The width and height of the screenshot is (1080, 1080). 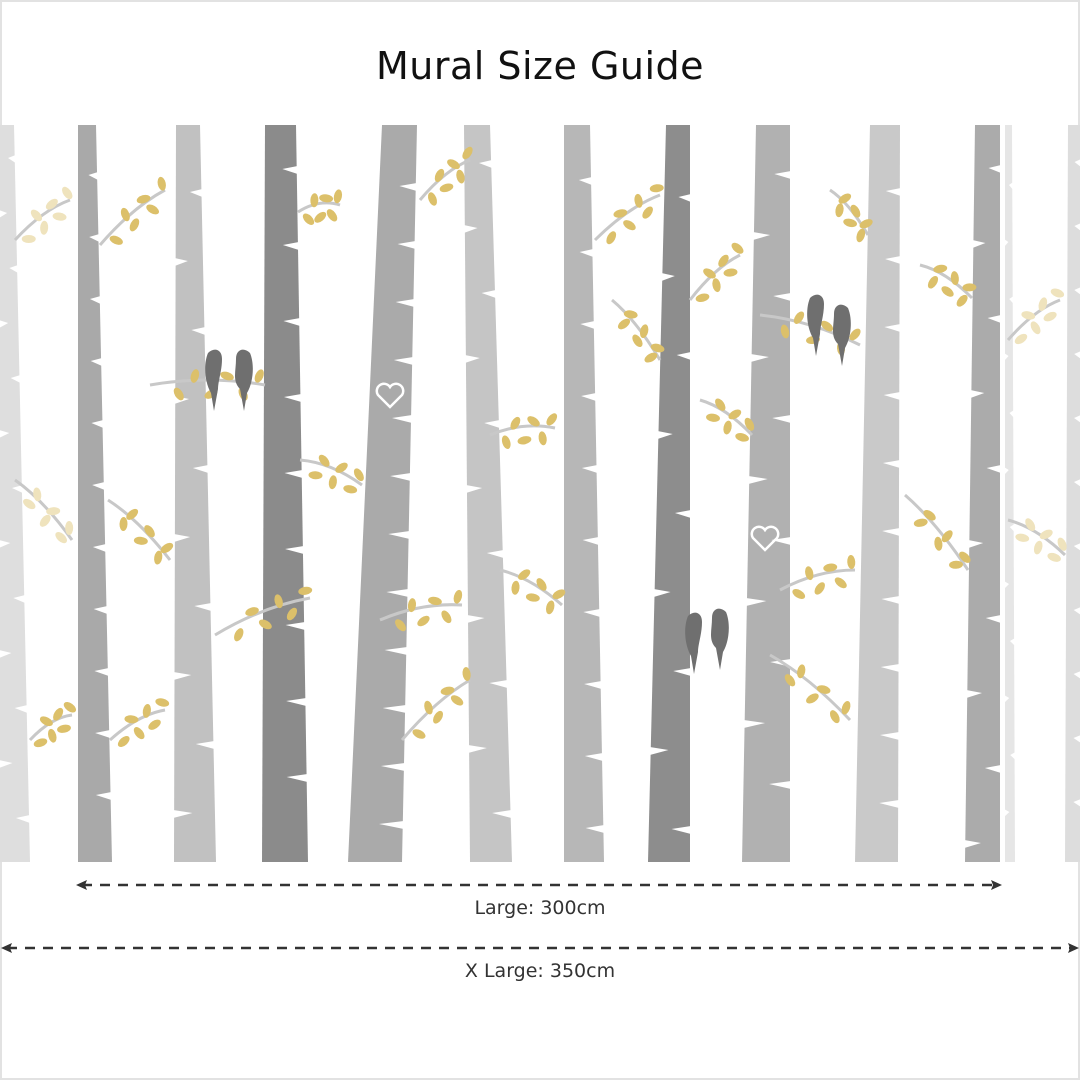 I want to click on dimension-arrows, so click(x=540, y=916).